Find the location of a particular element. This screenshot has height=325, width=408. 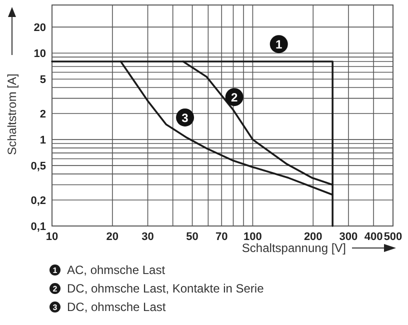

y-tick-label: 5 is located at coordinates (43, 80).